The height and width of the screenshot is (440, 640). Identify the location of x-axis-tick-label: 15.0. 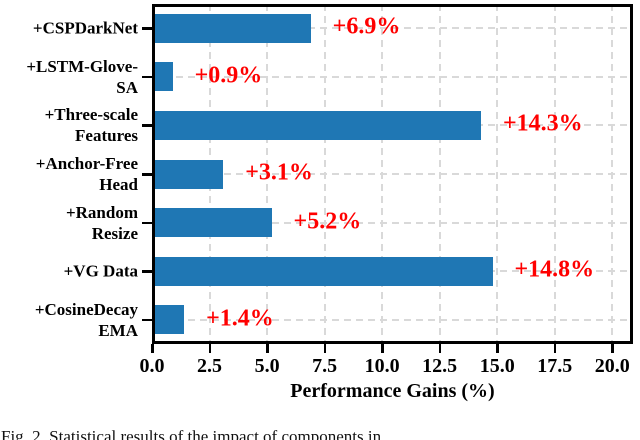
(497, 366).